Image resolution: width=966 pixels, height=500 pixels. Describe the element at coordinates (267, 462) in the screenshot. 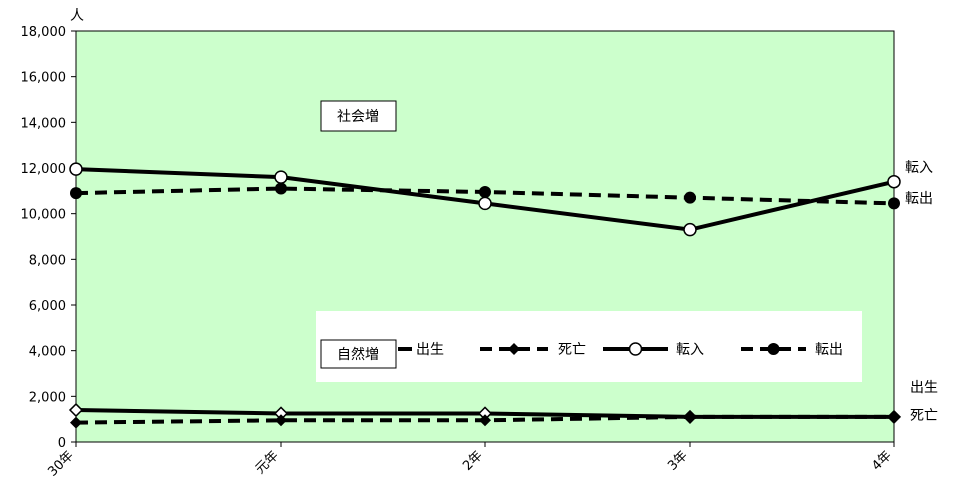

I see `x-tick-label: 元年` at that location.